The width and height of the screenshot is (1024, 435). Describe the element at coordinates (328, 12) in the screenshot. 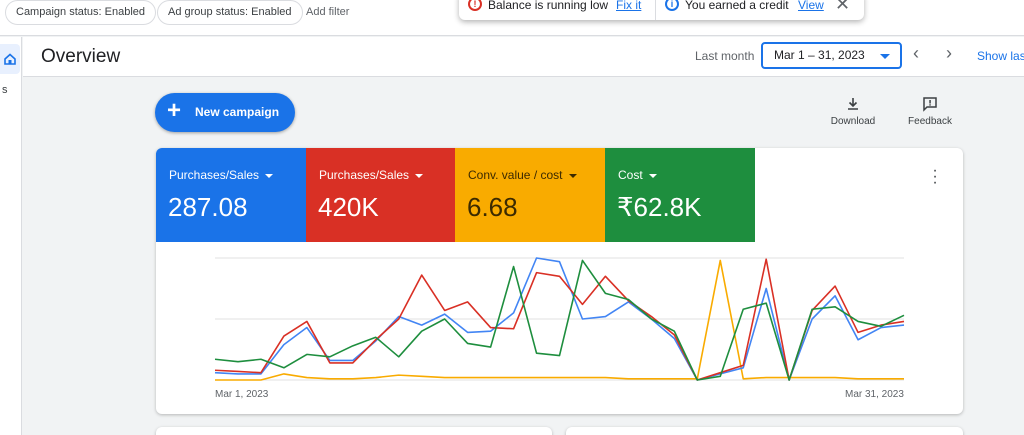

I see `add-filter-button: Add filter` at that location.